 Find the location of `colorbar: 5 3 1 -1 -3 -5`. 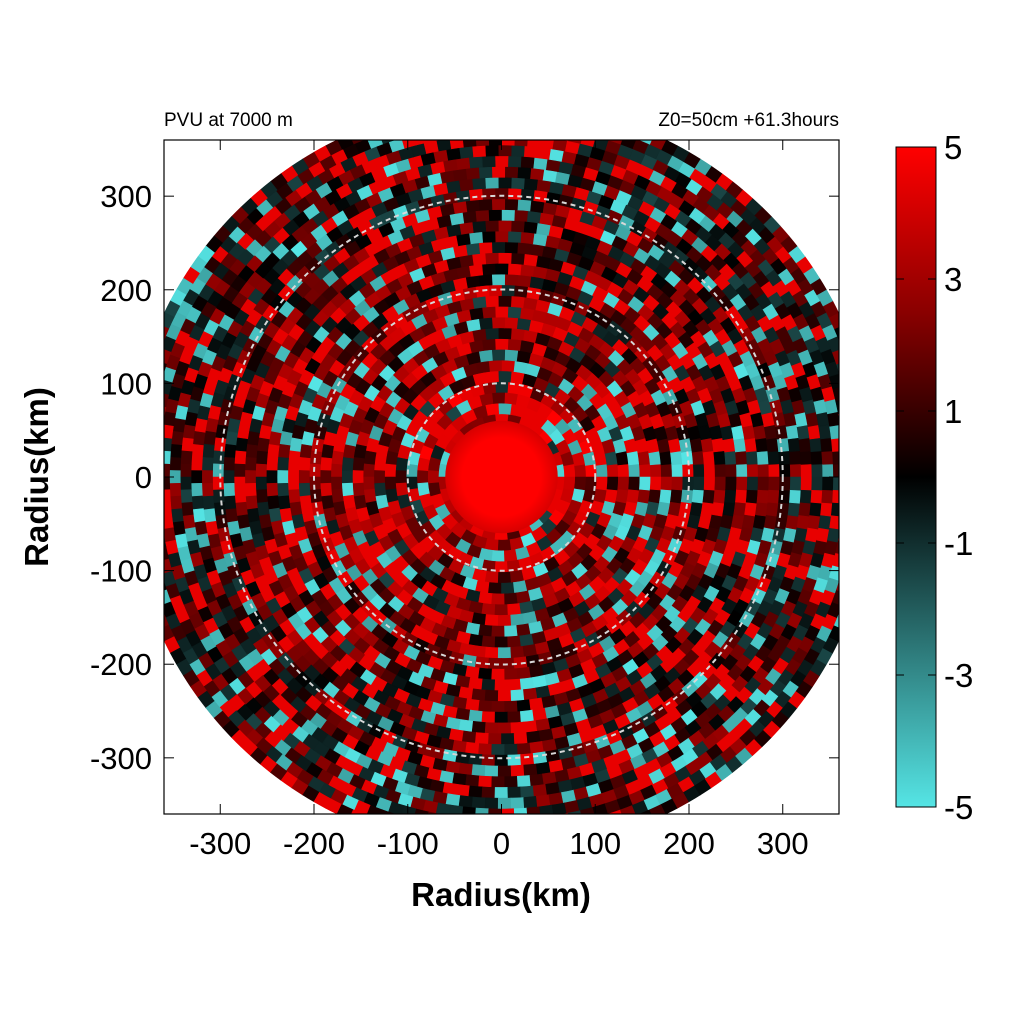

colorbar: 5 3 1 -1 -3 -5 is located at coordinates (934, 477).